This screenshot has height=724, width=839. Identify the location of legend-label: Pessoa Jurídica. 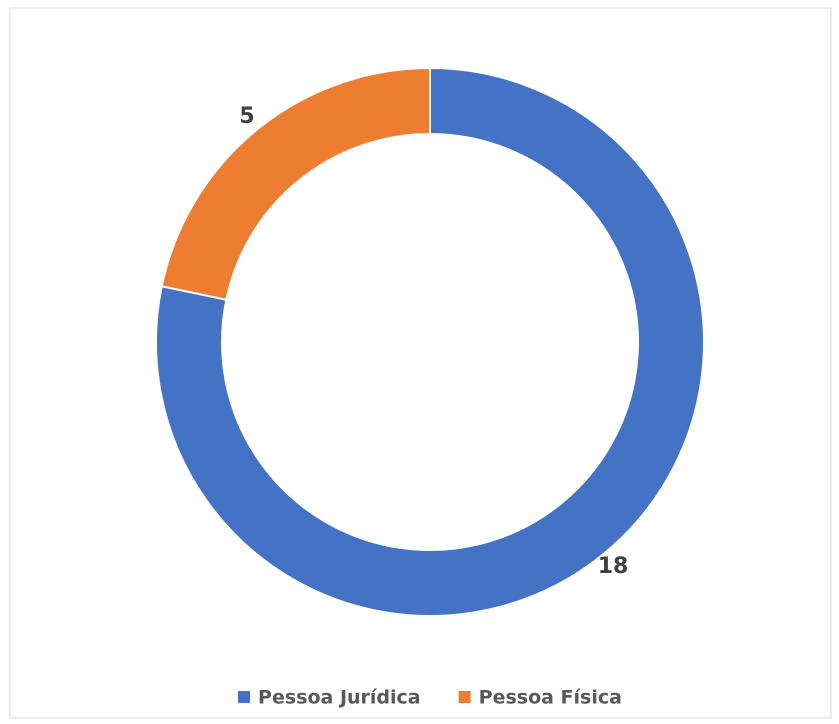
(339, 698).